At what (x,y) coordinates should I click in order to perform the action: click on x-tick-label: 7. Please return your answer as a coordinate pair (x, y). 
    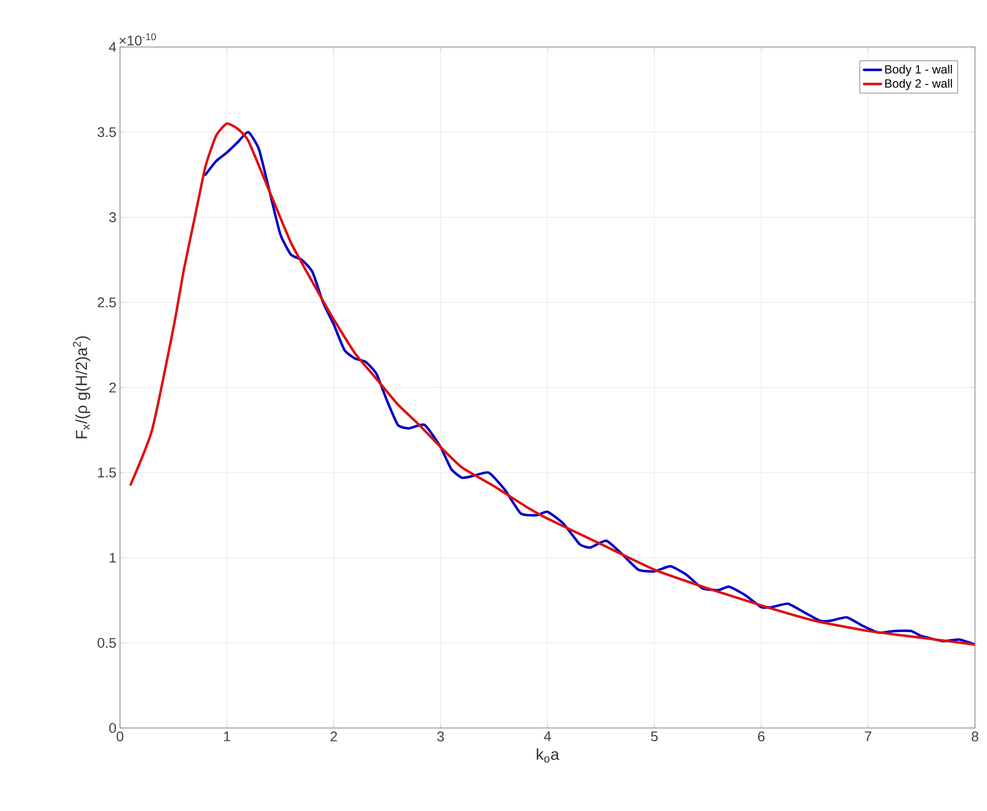
    Looking at the image, I should click on (868, 737).